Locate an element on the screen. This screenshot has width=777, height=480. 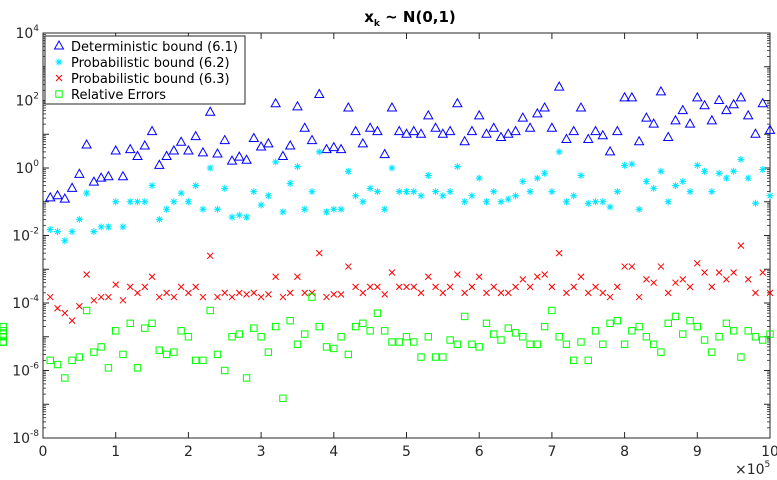
y-tick-label: 10⁻⁶ is located at coordinates (25, 371).